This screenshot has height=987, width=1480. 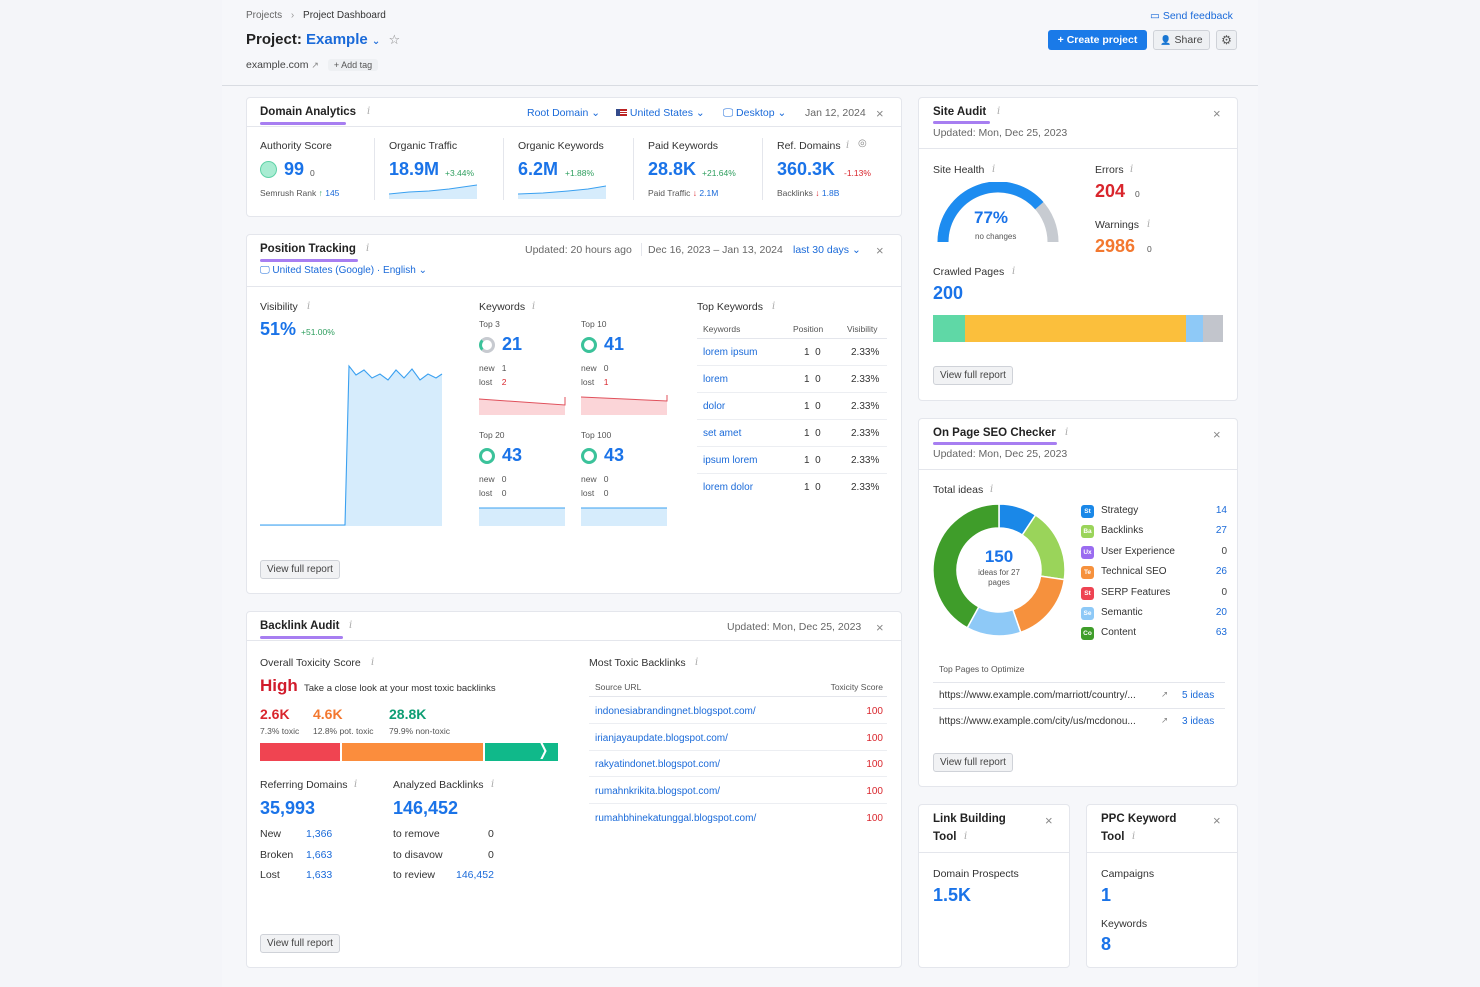 What do you see at coordinates (277, 65) in the screenshot?
I see `domain-link: example.com` at bounding box center [277, 65].